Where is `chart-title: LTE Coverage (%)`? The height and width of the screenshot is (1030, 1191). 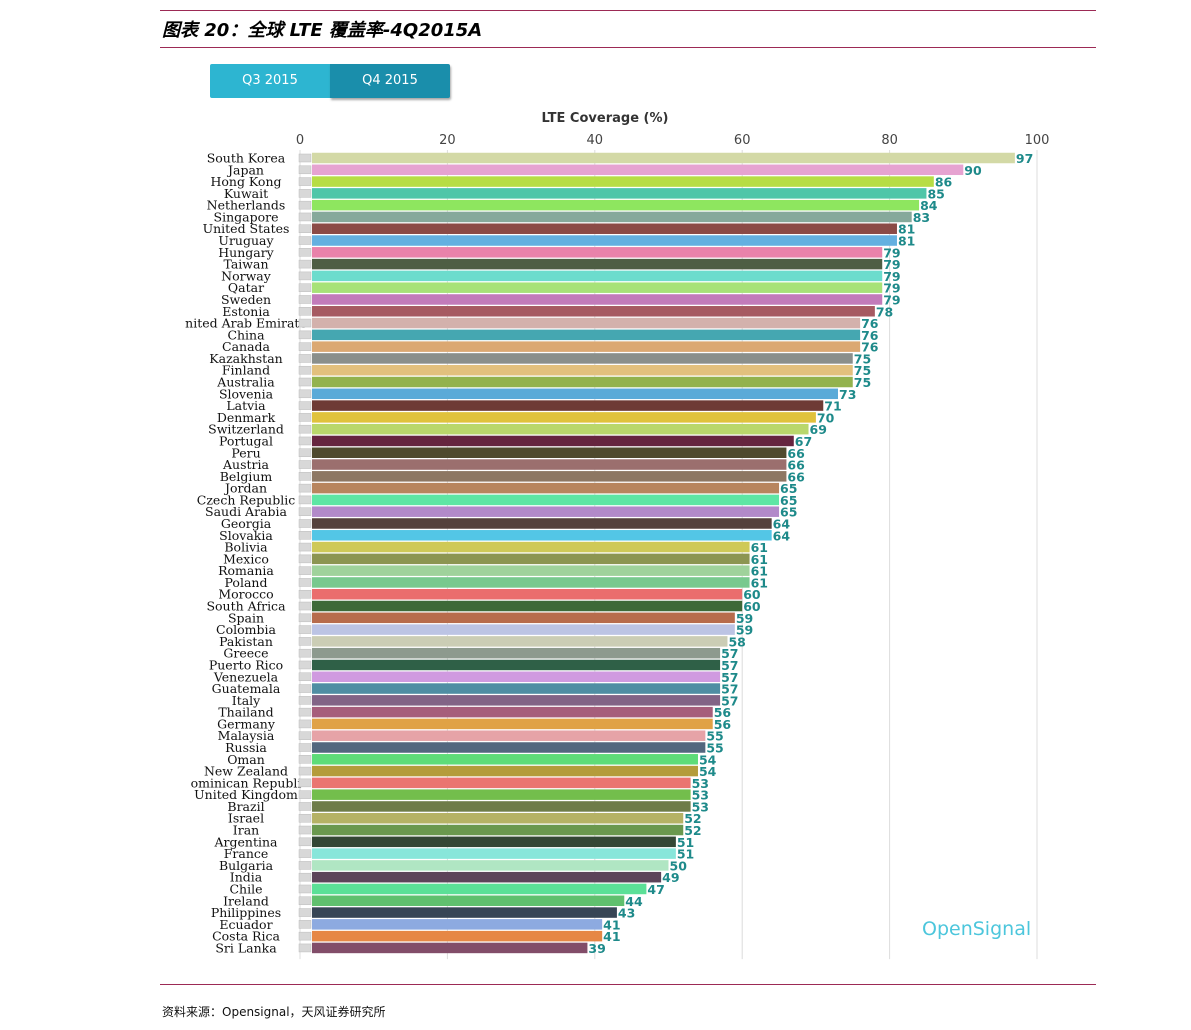
chart-title: LTE Coverage (%) is located at coordinates (605, 118).